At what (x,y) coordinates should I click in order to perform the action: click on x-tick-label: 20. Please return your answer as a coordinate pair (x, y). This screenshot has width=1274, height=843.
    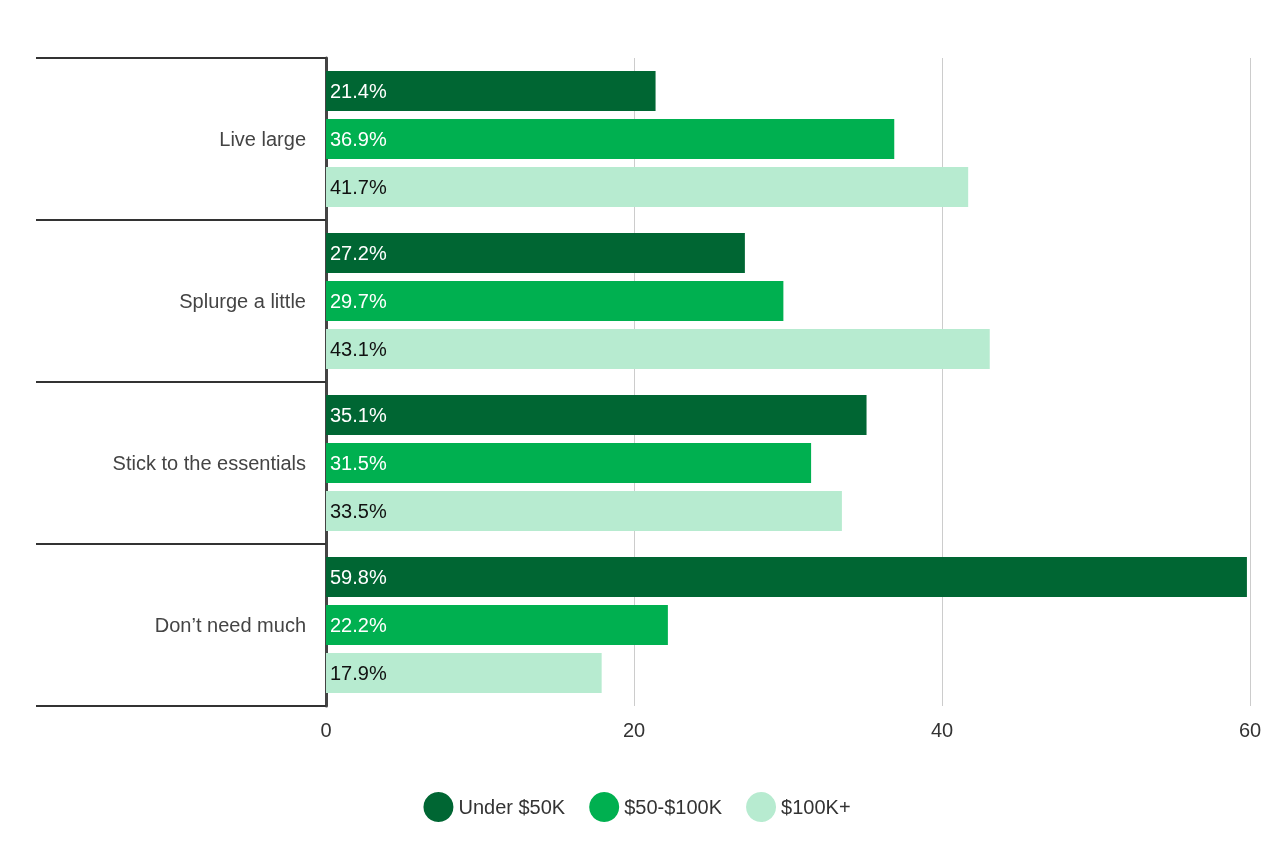
    Looking at the image, I should click on (634, 730).